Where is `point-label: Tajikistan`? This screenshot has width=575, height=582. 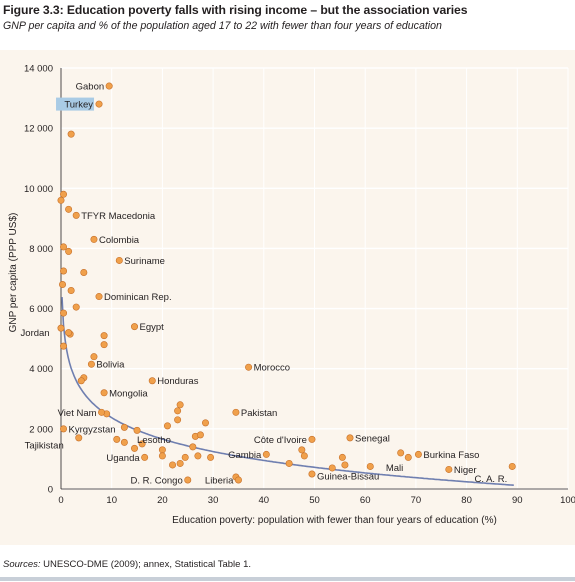
point-label: Tajikistan is located at coordinates (44, 445).